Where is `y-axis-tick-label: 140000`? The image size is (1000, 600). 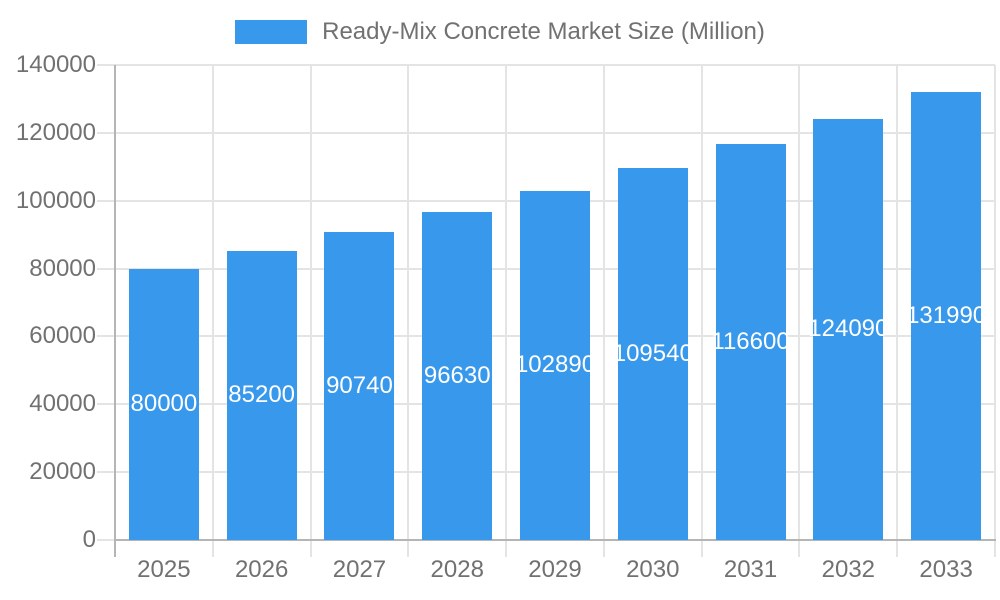 y-axis-tick-label: 140000 is located at coordinates (55, 64).